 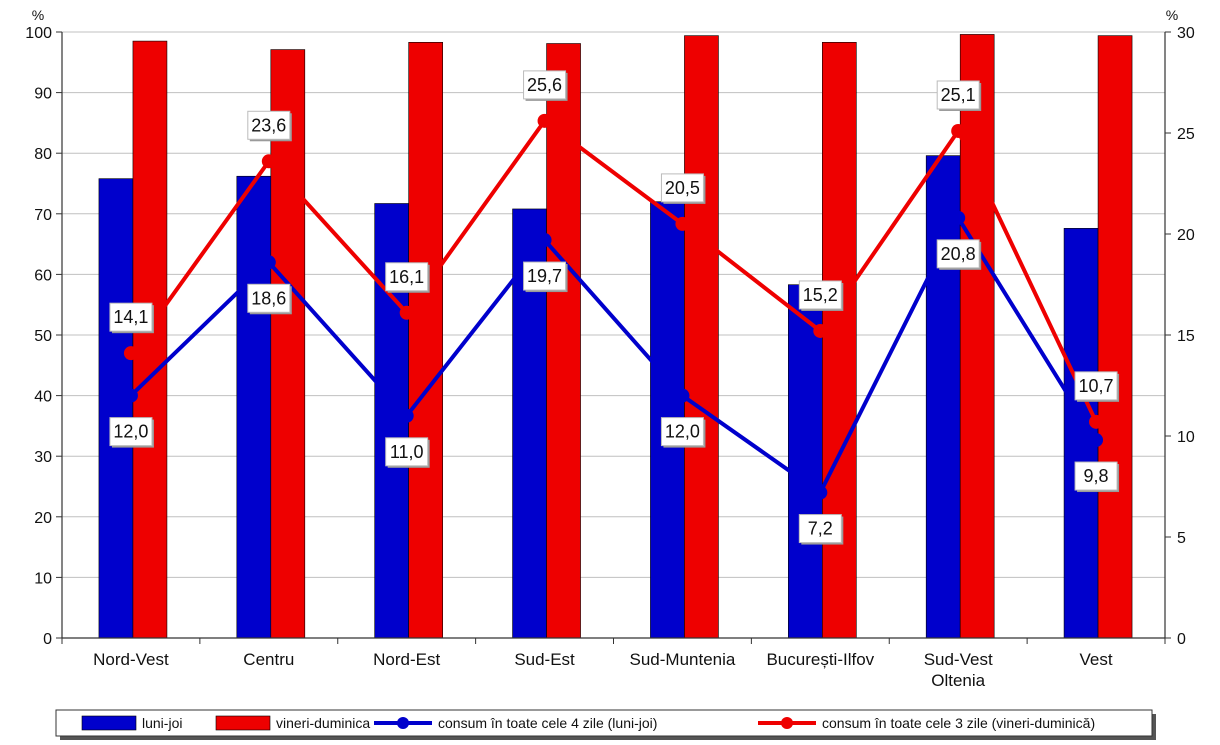 I want to click on legend-label: vineri-duminica, so click(x=323, y=723).